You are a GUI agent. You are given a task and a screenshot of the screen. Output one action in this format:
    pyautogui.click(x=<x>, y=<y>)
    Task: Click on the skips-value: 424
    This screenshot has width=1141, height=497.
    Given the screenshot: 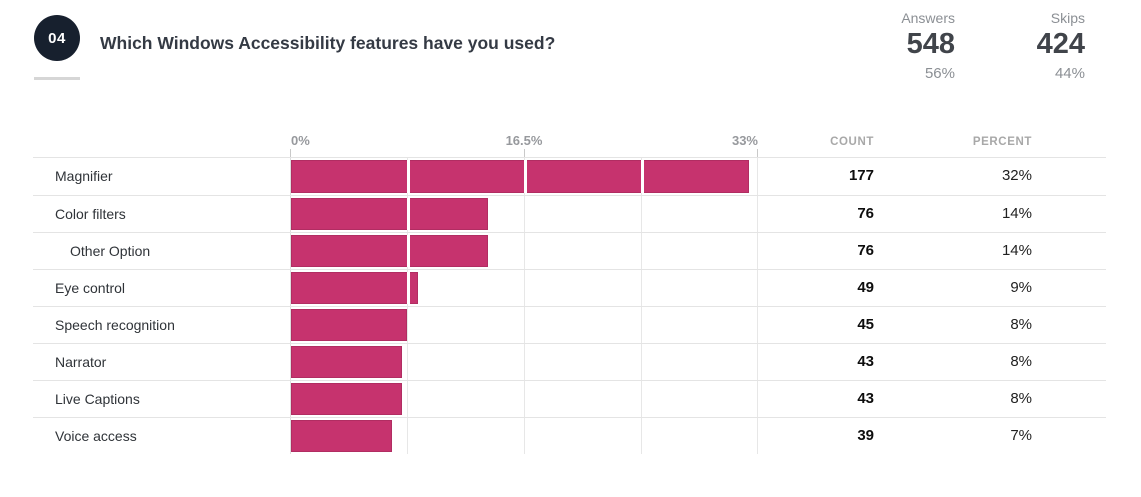 What is the action you would take?
    pyautogui.click(x=1060, y=44)
    